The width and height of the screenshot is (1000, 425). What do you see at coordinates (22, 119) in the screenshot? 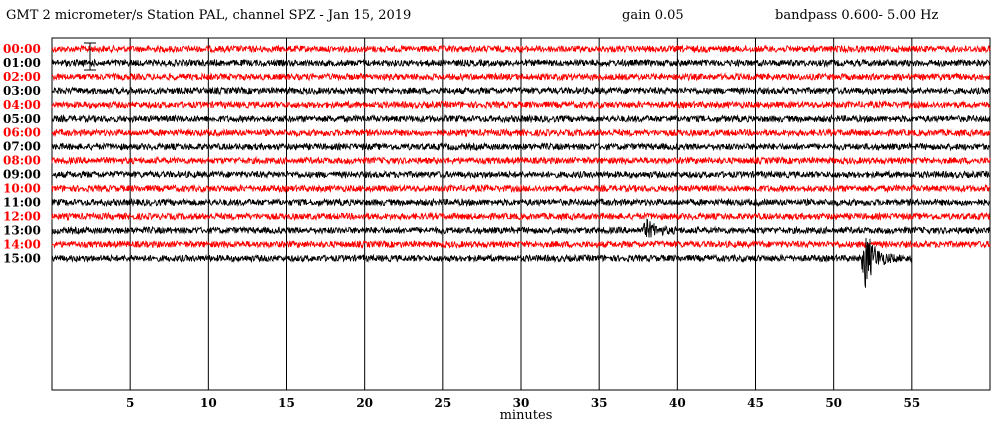
I see `hour-label: 05:00` at bounding box center [22, 119].